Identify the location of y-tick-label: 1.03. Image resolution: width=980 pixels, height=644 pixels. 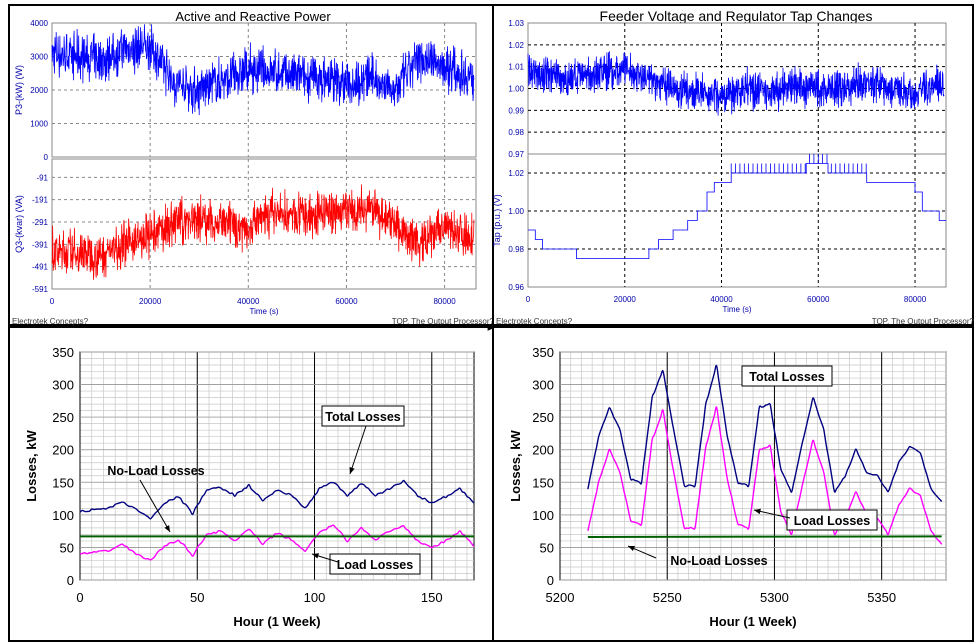
(516, 23).